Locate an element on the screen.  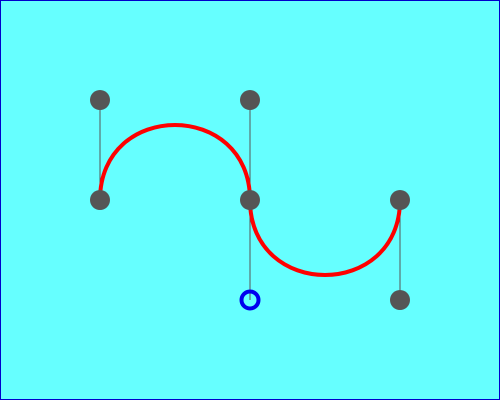
anchor-point-middle is located at coordinates (250, 200).